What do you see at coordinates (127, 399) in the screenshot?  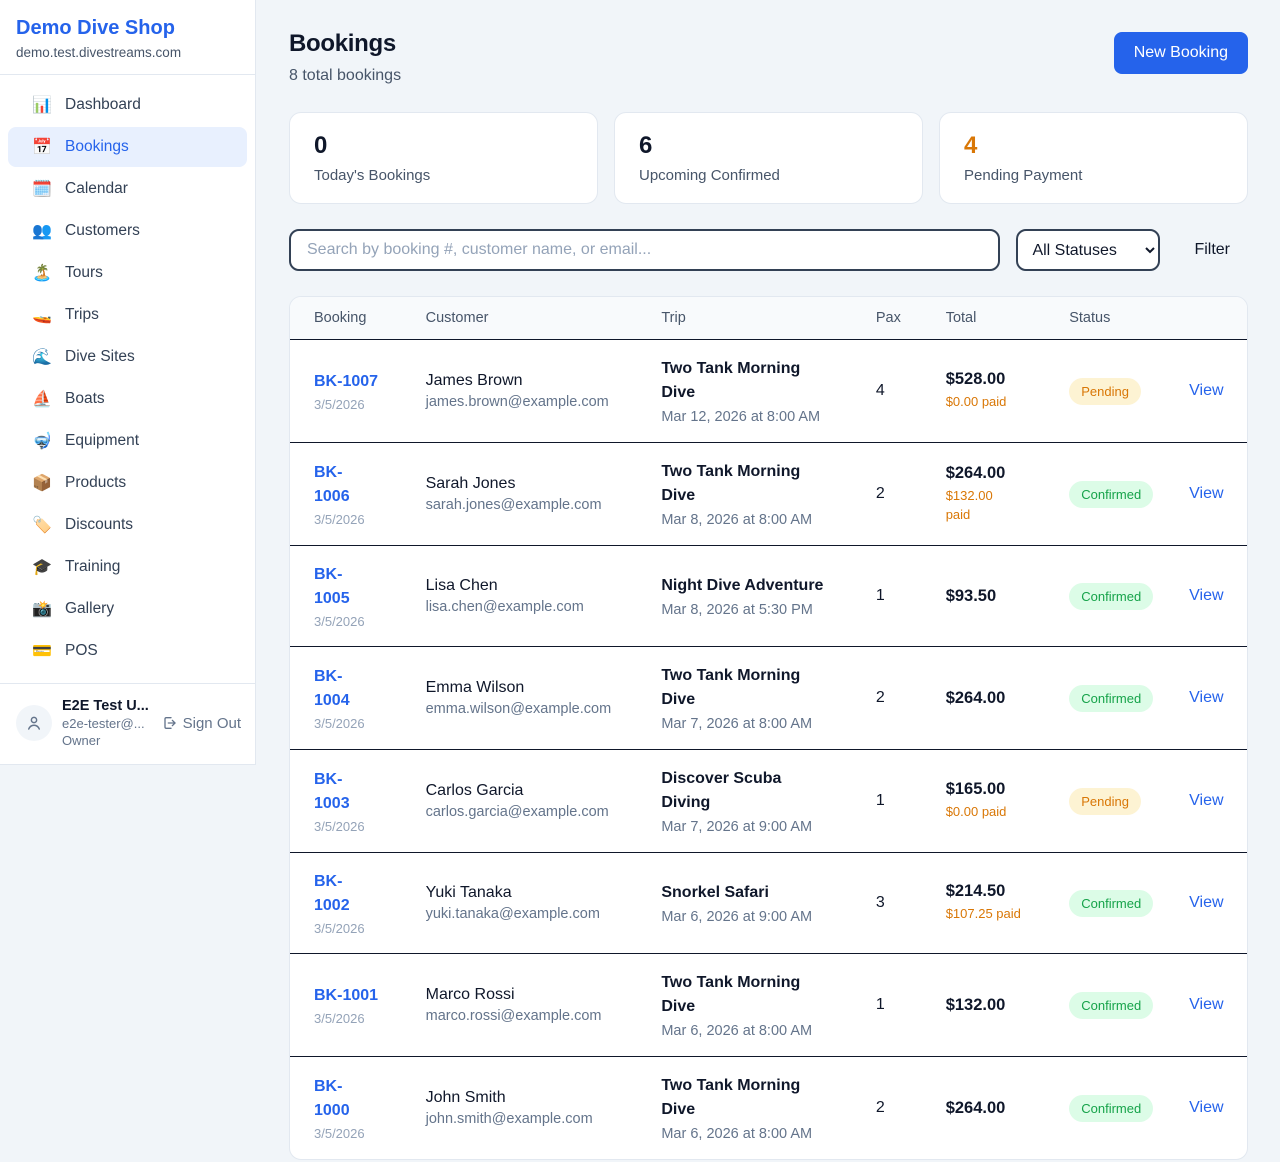 I see `sidebar-item-boats: ⛵ Boats` at bounding box center [127, 399].